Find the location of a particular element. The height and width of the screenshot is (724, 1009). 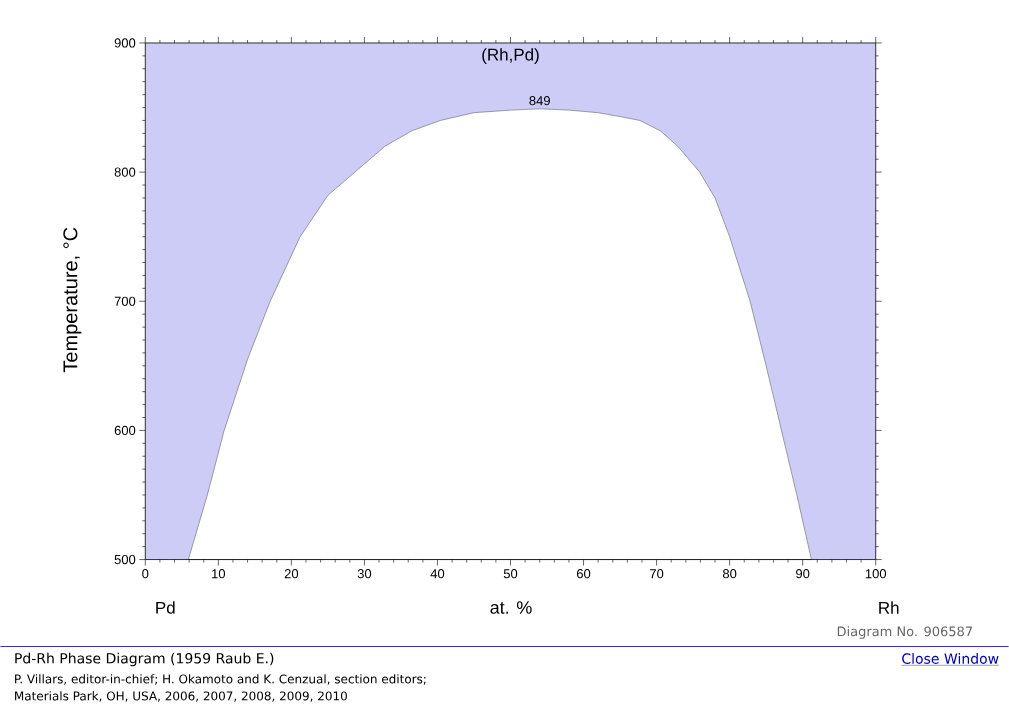

text: Materials Park, OH, USA, 2006, 2007, 2008, 2009, 2010 is located at coordinates (181, 696).